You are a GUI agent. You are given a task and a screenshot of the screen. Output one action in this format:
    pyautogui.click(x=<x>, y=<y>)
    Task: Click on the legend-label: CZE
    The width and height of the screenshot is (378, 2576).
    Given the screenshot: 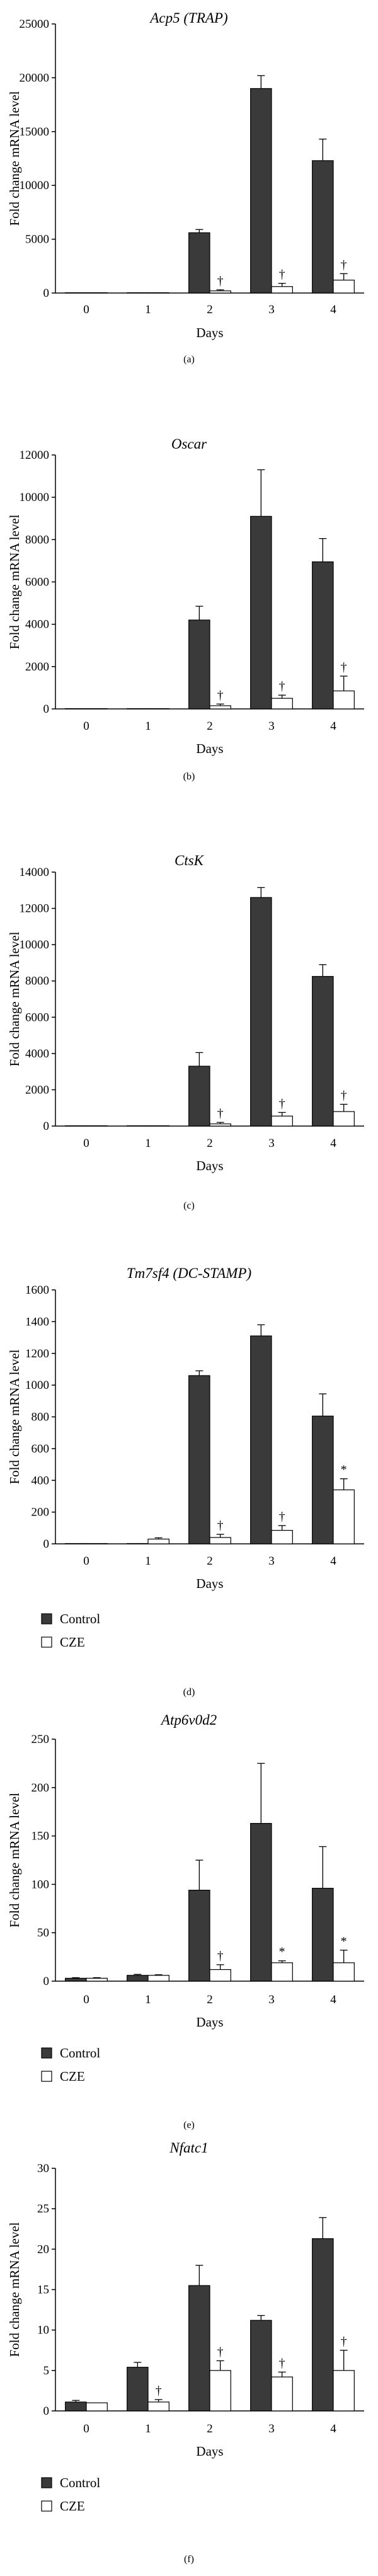 What is the action you would take?
    pyautogui.click(x=72, y=1642)
    